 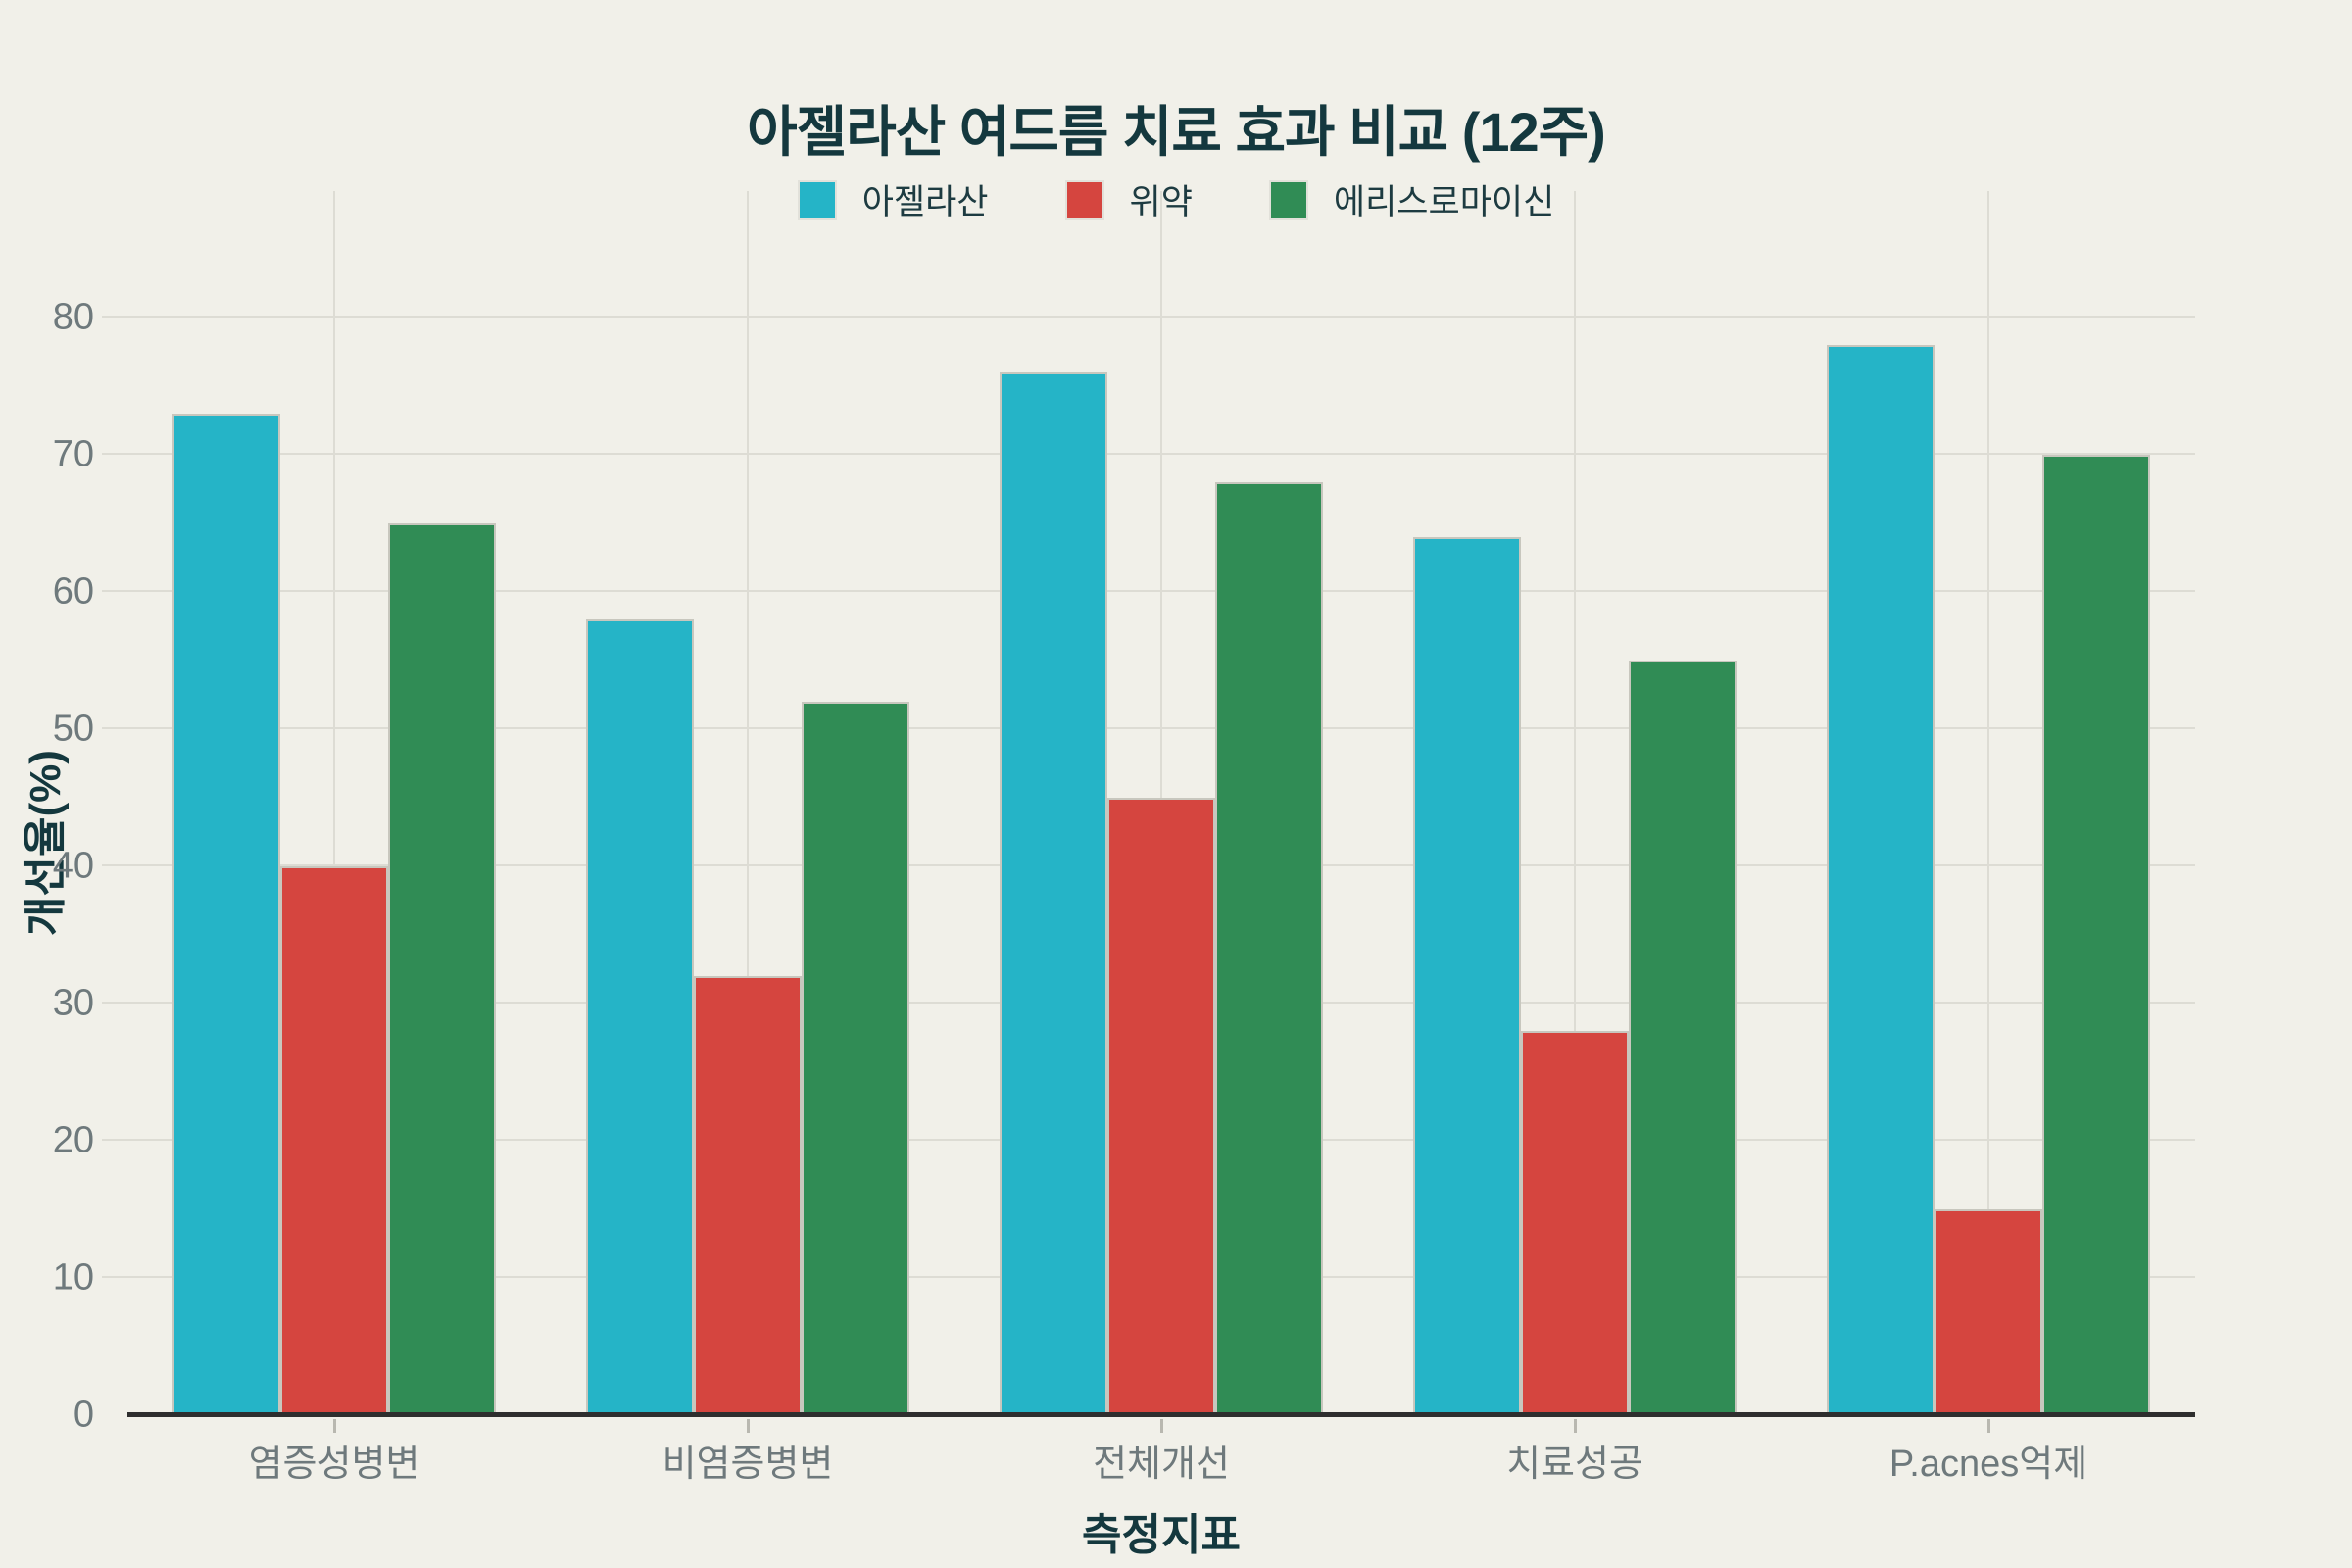 What do you see at coordinates (1269, 948) in the screenshot?
I see `bar-series2-cat2` at bounding box center [1269, 948].